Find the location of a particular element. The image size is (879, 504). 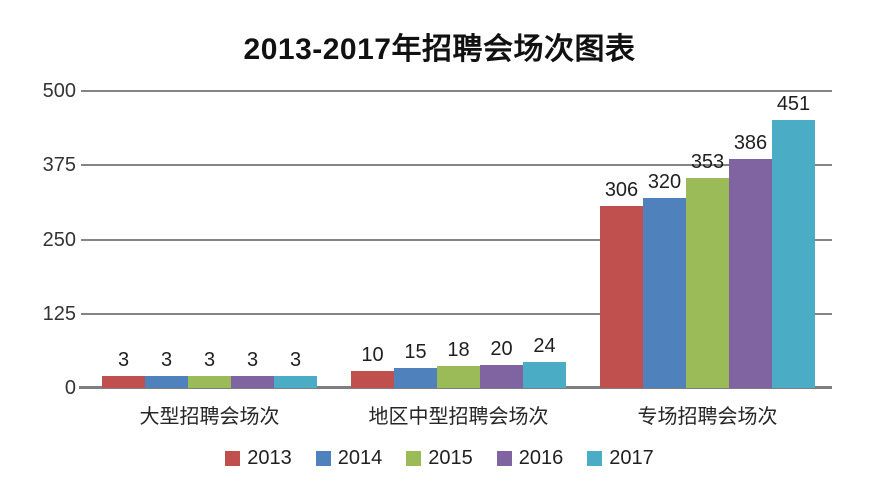

legend-item-2013: 2013 is located at coordinates (258, 458).